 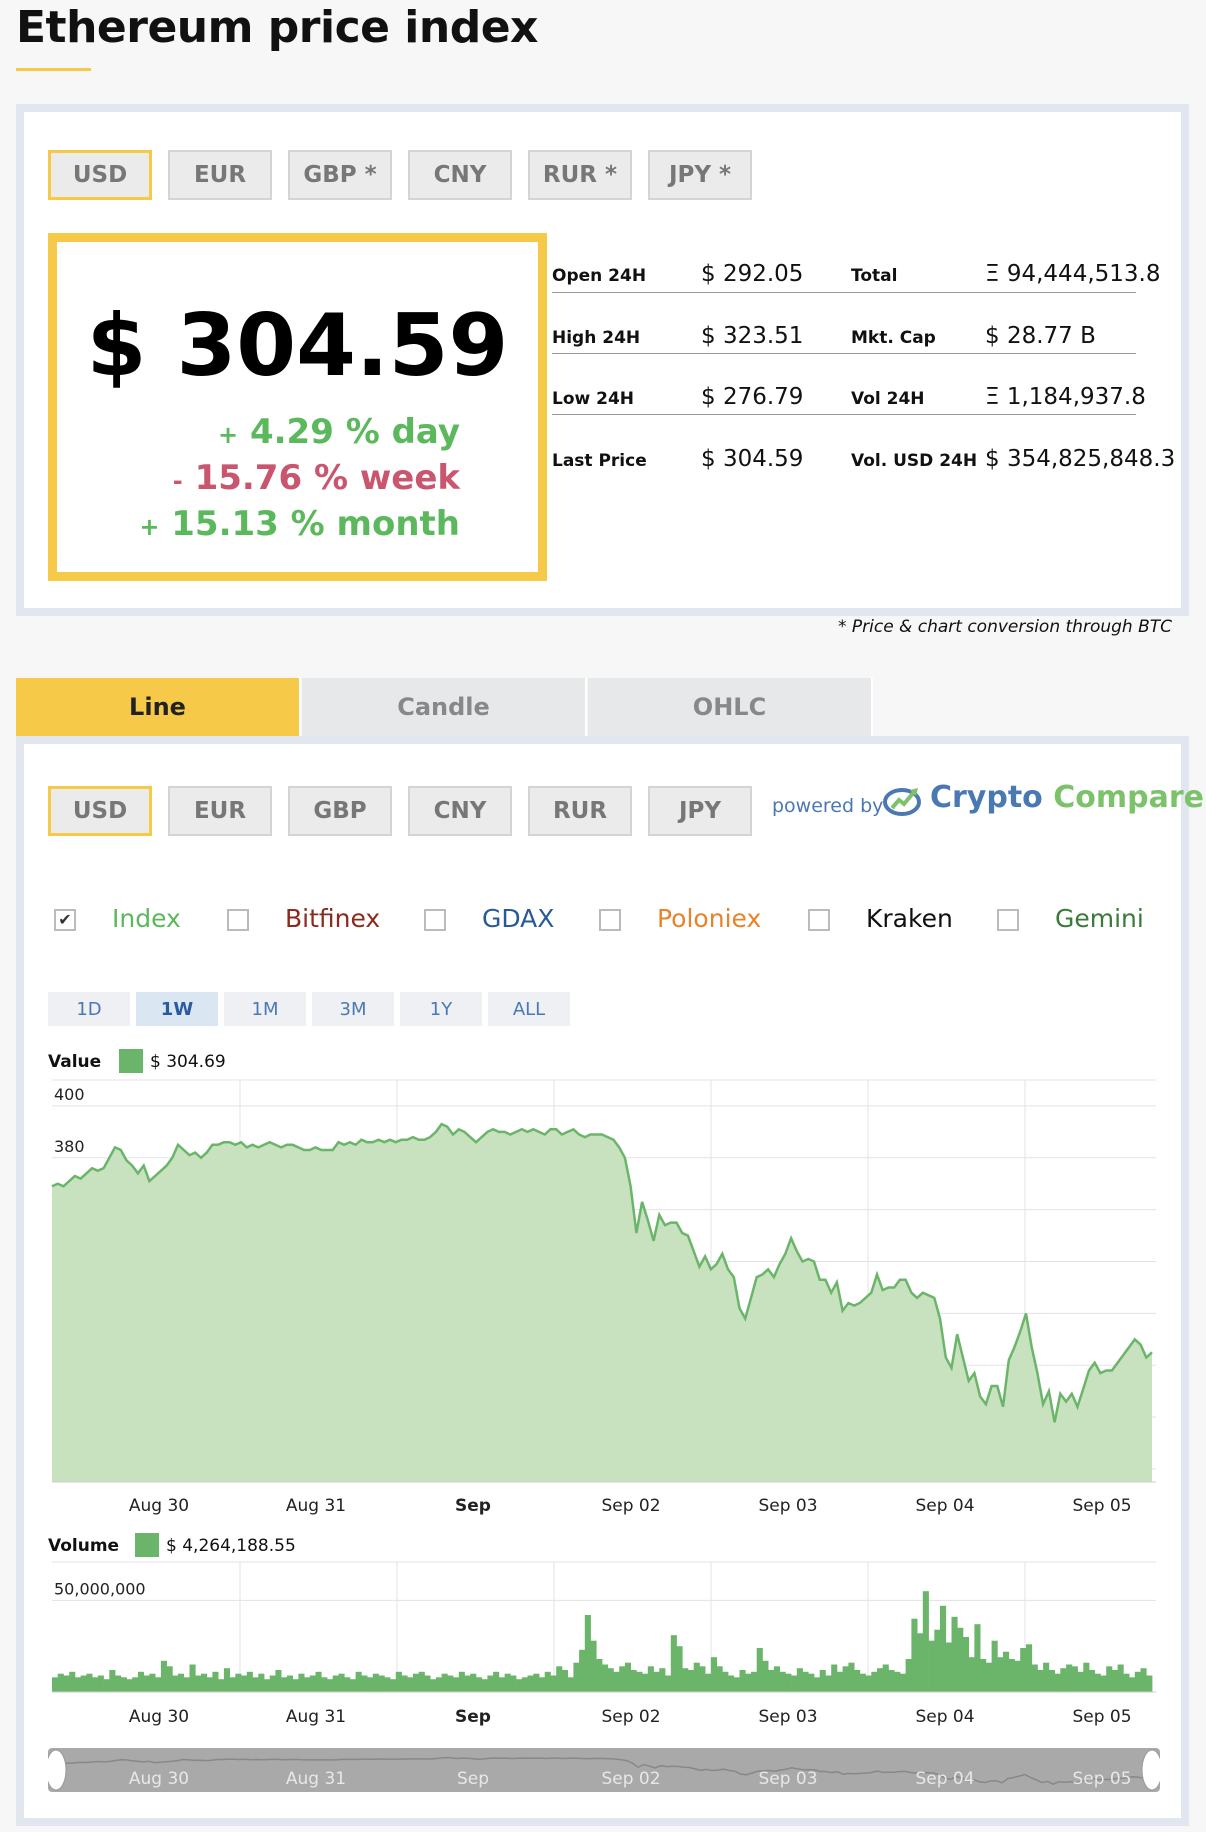 What do you see at coordinates (316, 1717) in the screenshot?
I see `x-tick-label: Aug 31` at bounding box center [316, 1717].